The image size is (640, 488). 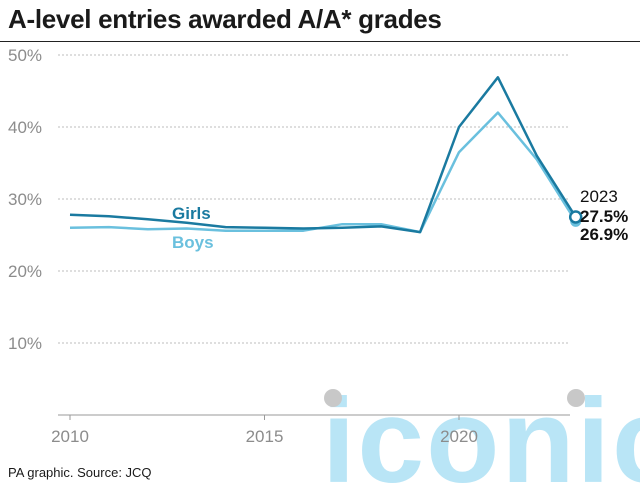 I want to click on watermark: iconic, so click(x=481, y=431).